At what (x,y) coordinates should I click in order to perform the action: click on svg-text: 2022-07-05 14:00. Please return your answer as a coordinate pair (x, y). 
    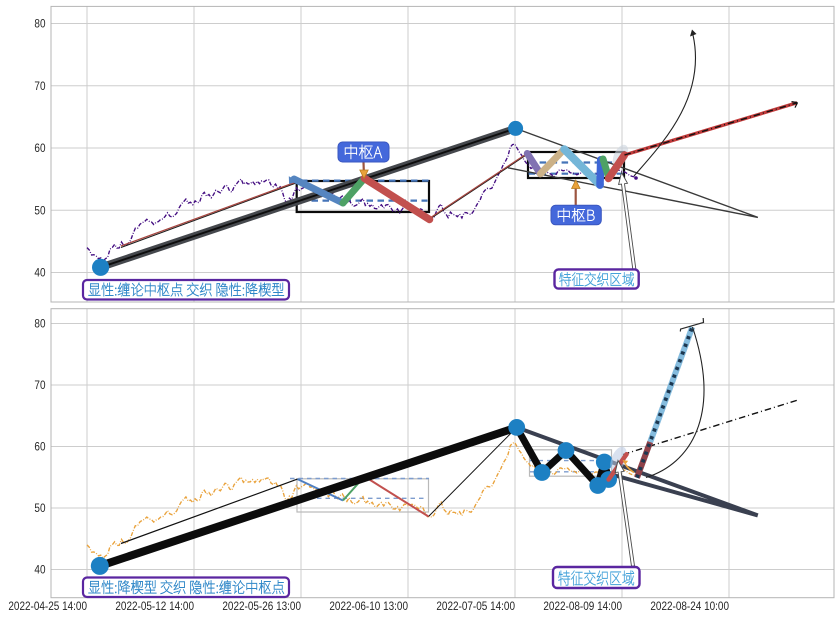
    Looking at the image, I should click on (475, 606).